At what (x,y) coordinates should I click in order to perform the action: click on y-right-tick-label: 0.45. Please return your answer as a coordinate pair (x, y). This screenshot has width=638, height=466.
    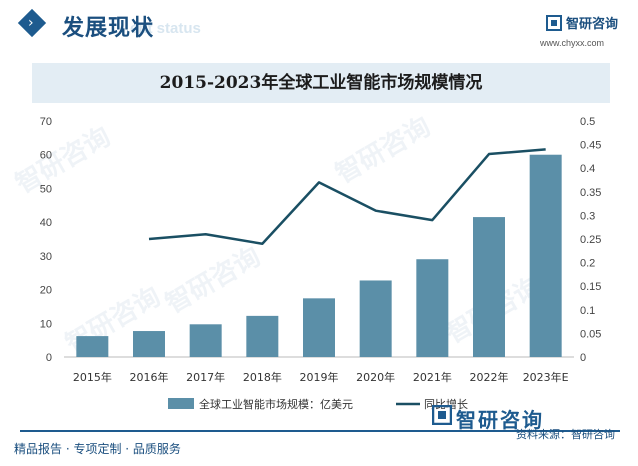
    Looking at the image, I should click on (590, 146).